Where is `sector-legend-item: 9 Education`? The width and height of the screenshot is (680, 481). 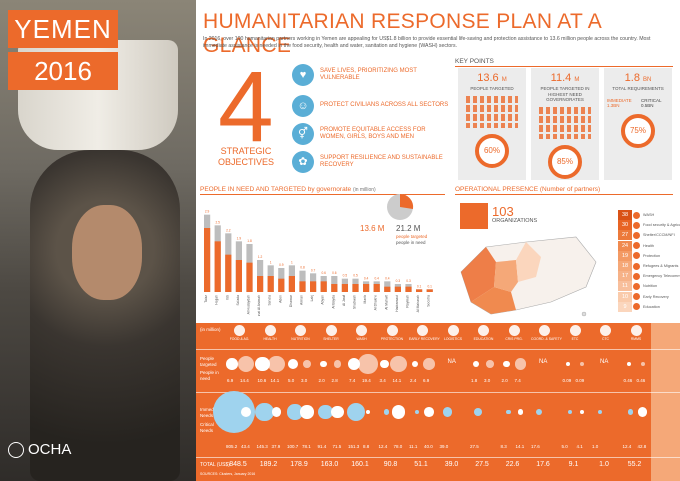 sector-legend-item: 9 Education is located at coordinates (639, 306).